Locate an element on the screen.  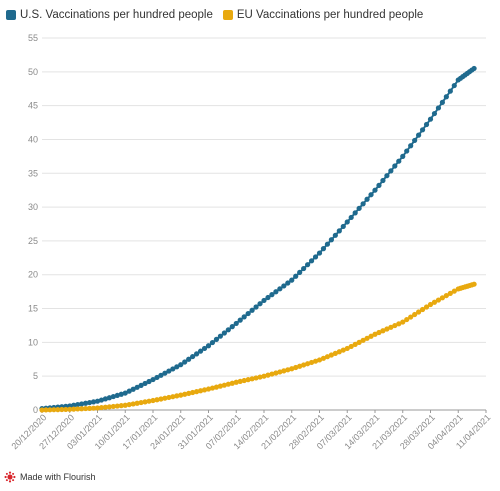
y-tick-label: 50 is located at coordinates (33, 72).